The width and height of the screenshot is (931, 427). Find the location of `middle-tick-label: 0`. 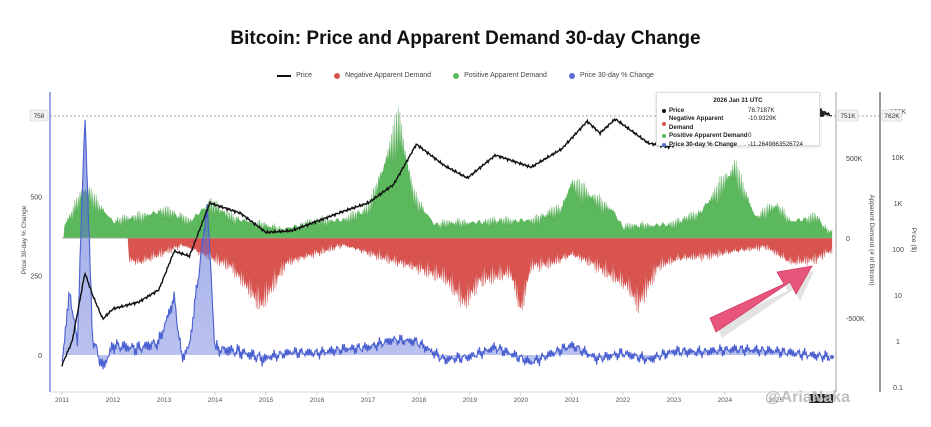

middle-tick-label: 0 is located at coordinates (848, 239).